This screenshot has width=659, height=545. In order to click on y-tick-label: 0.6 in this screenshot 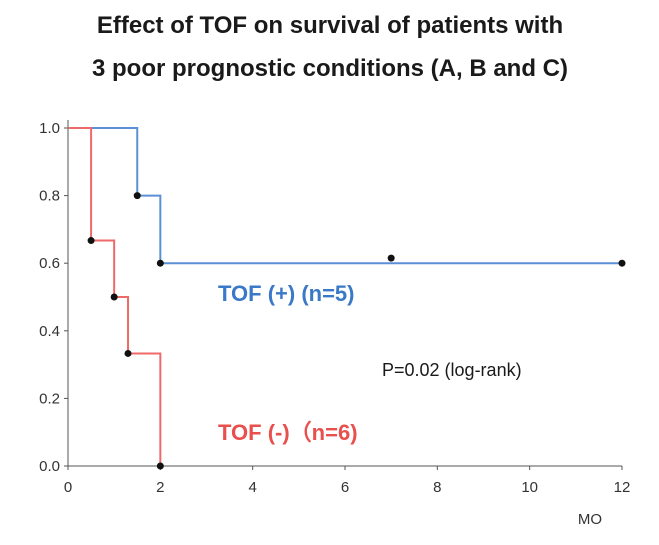, I will do `click(49, 263)`.